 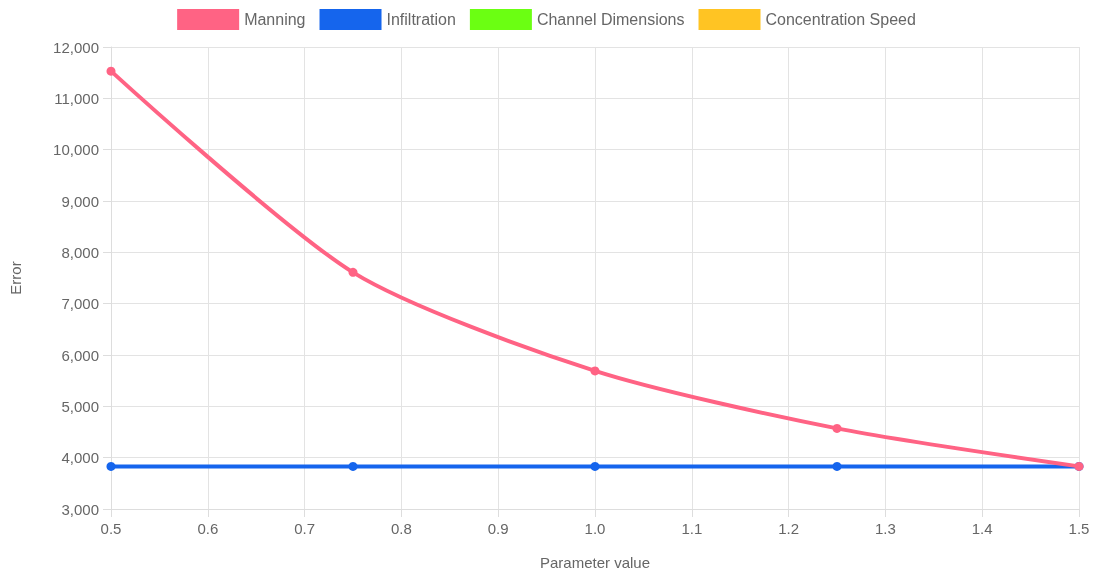 What do you see at coordinates (76, 150) in the screenshot?
I see `y-tick-label: 10,000` at bounding box center [76, 150].